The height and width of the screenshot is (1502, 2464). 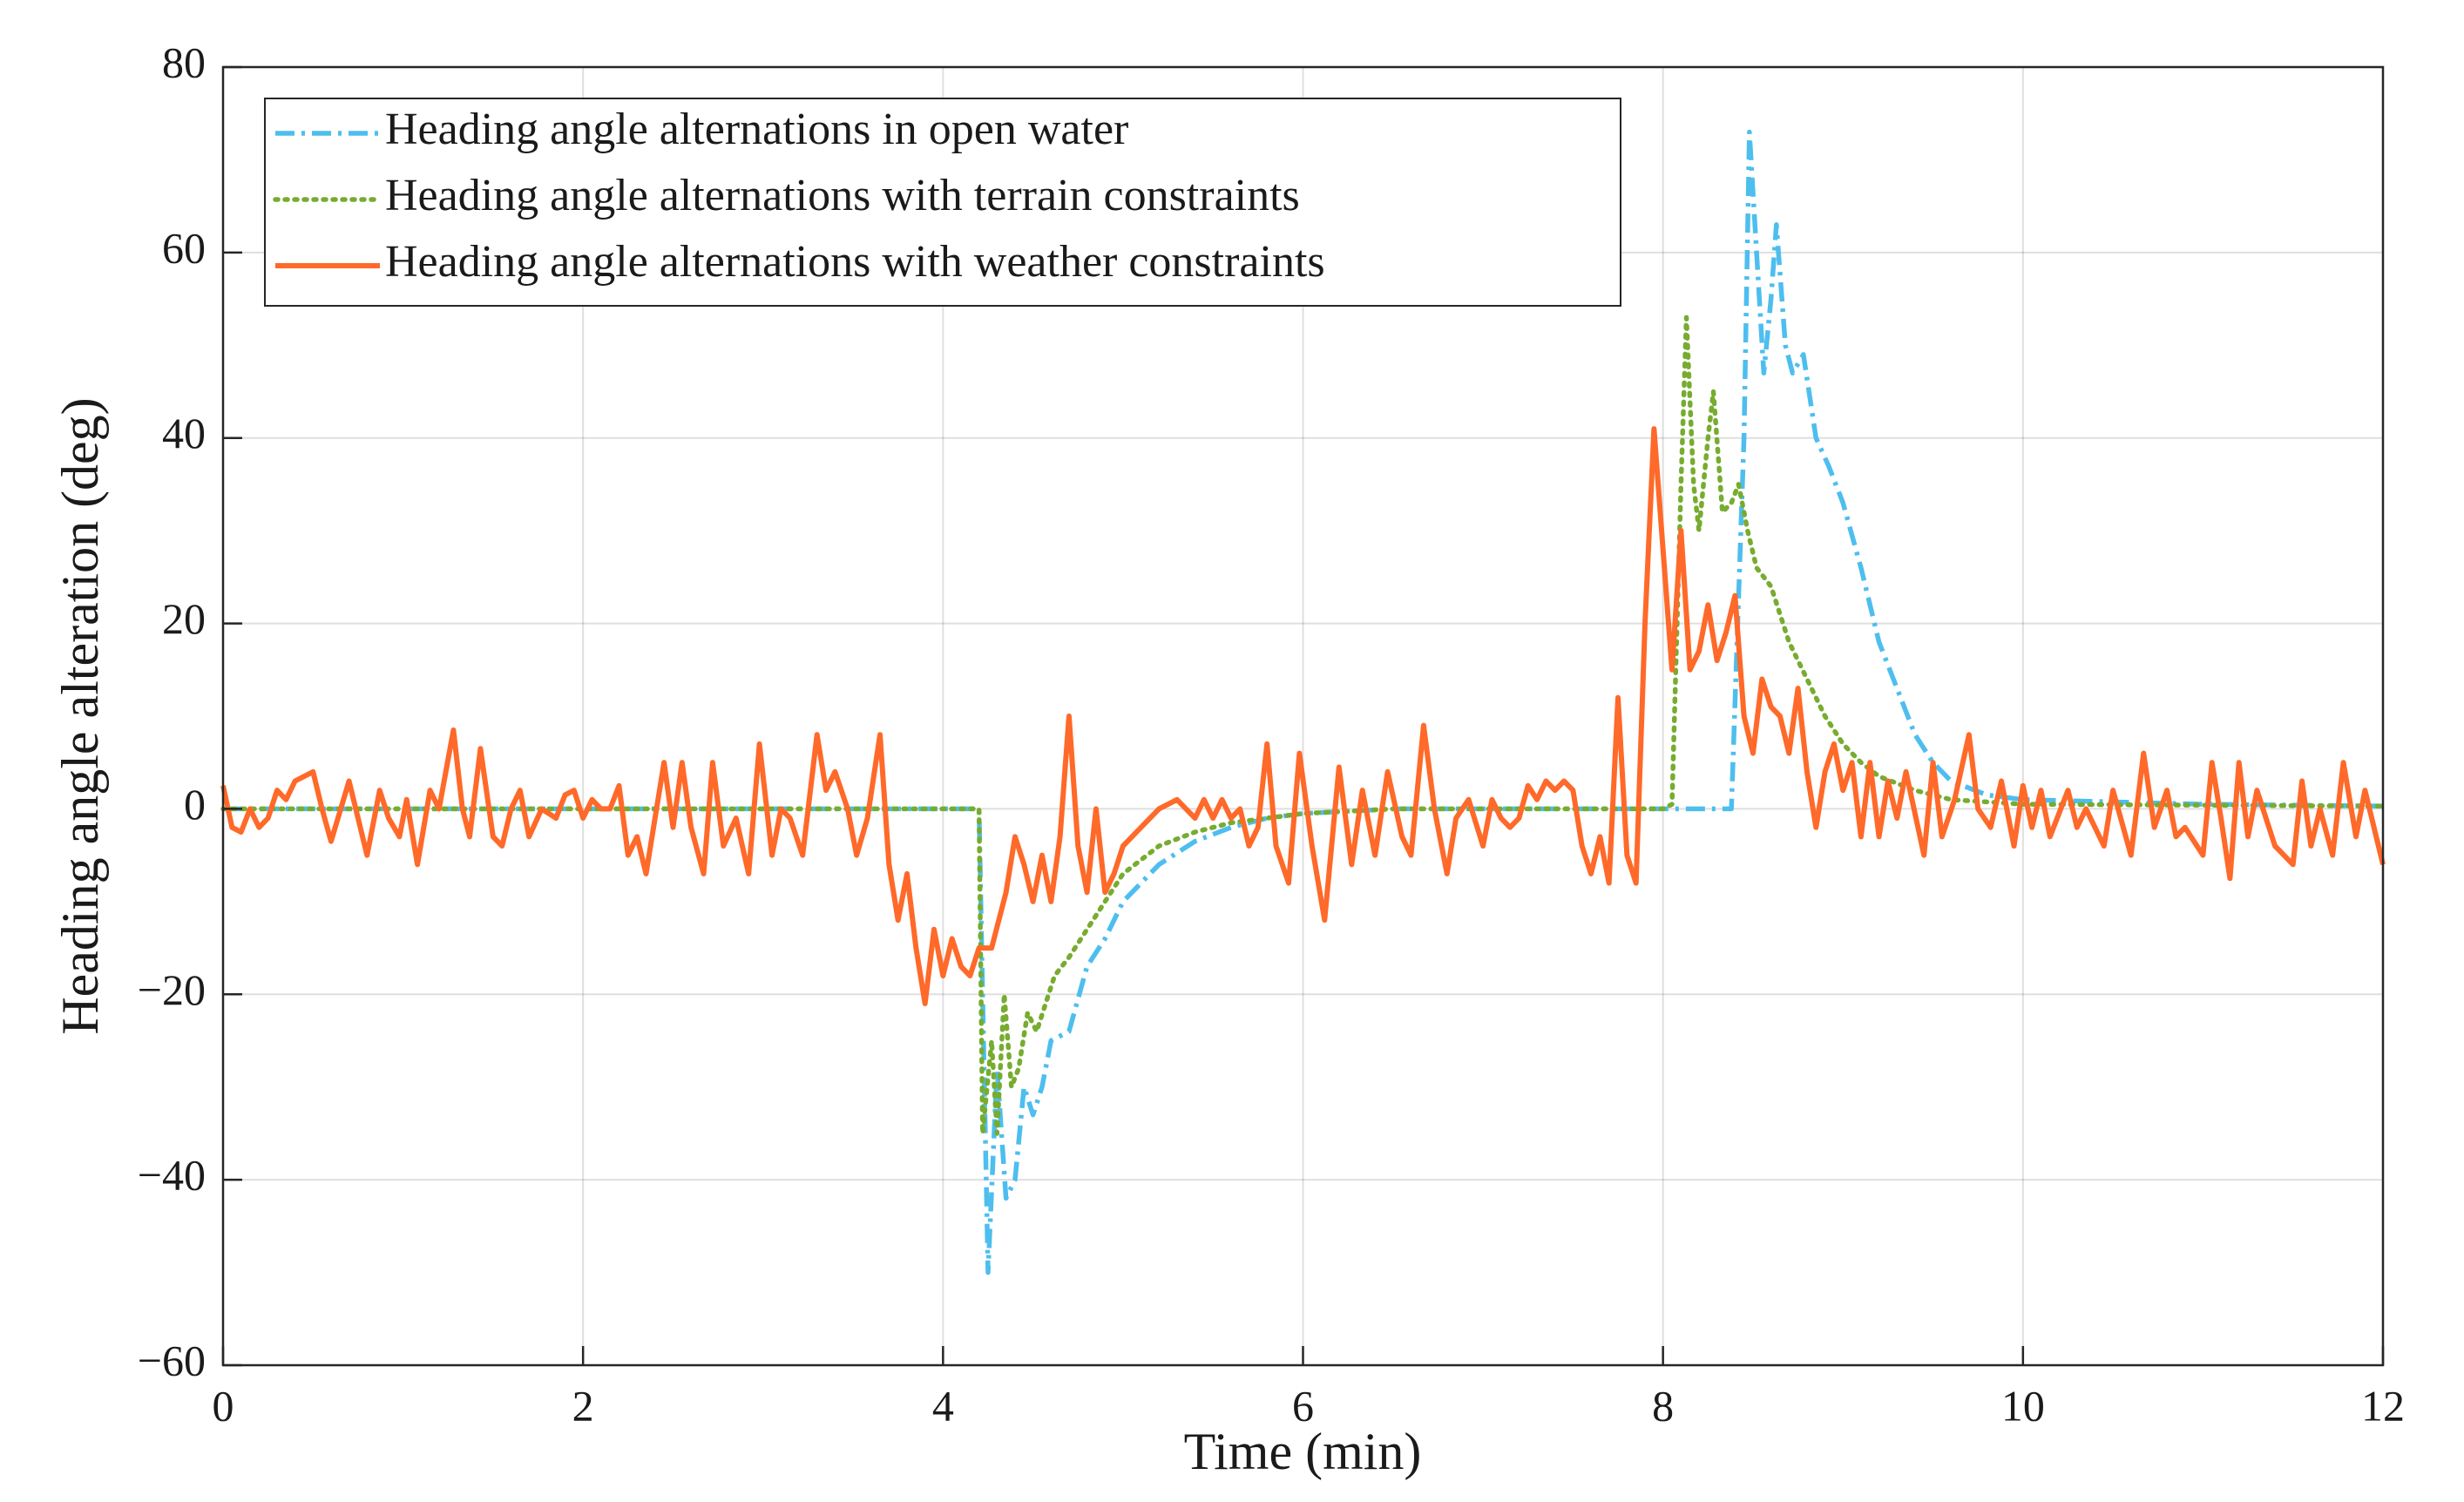 What do you see at coordinates (195, 804) in the screenshot?
I see `y-tick-label: 0` at bounding box center [195, 804].